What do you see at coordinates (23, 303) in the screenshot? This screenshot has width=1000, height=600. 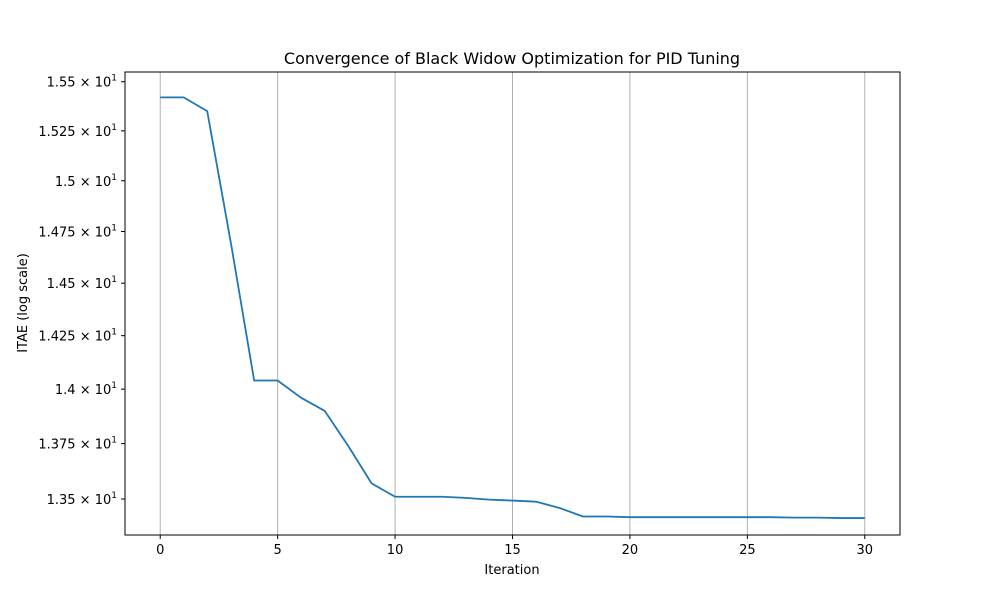 I see `y-axis-label: ITAE (log scale)` at bounding box center [23, 303].